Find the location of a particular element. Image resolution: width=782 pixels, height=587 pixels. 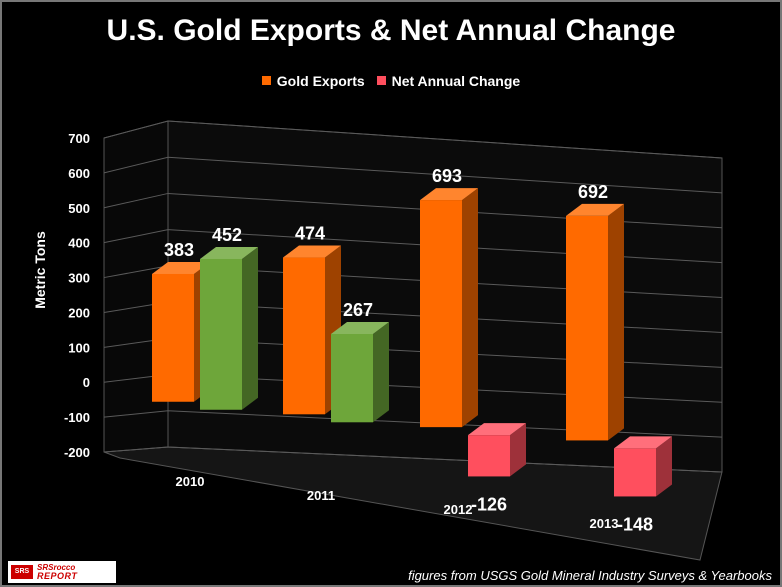

bar-net-annual-change-2011-side is located at coordinates (381, 372).